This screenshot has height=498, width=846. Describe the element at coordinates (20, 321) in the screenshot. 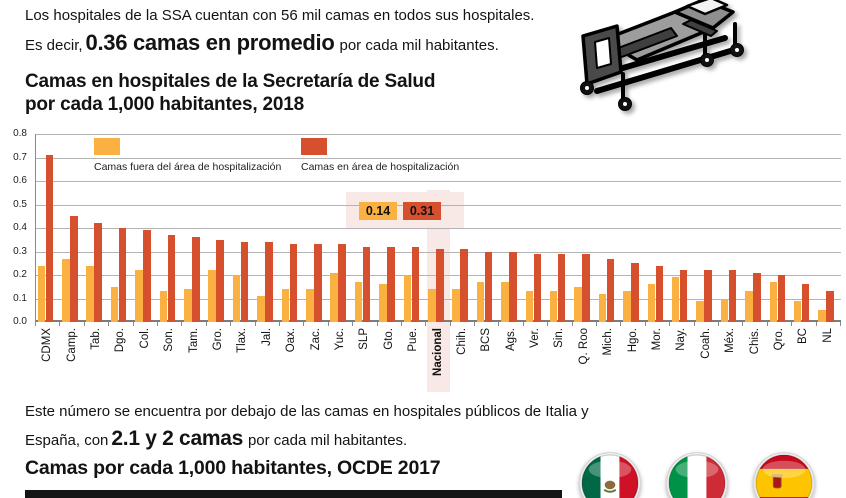

I see `y-tick-label: 0.0` at that location.